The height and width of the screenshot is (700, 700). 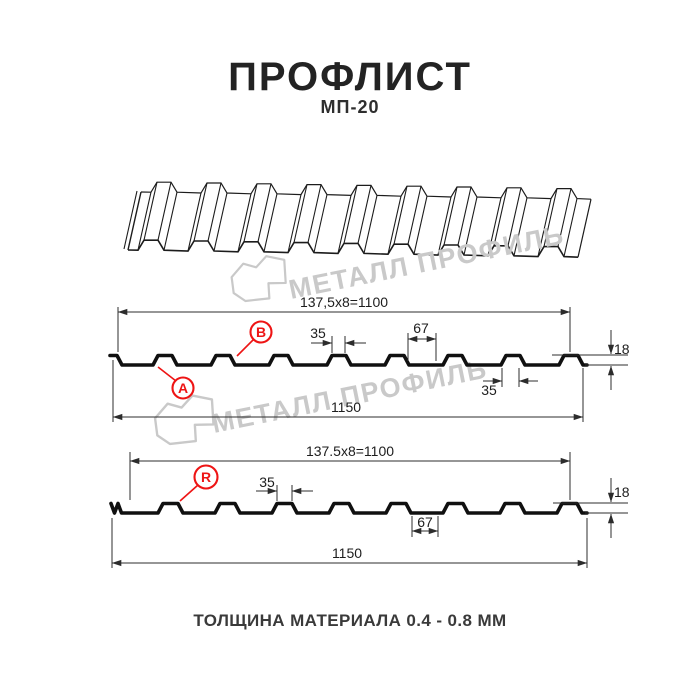 What do you see at coordinates (344, 302) in the screenshot?
I see `dim-module-length-top: 137,5x8=1100` at bounding box center [344, 302].